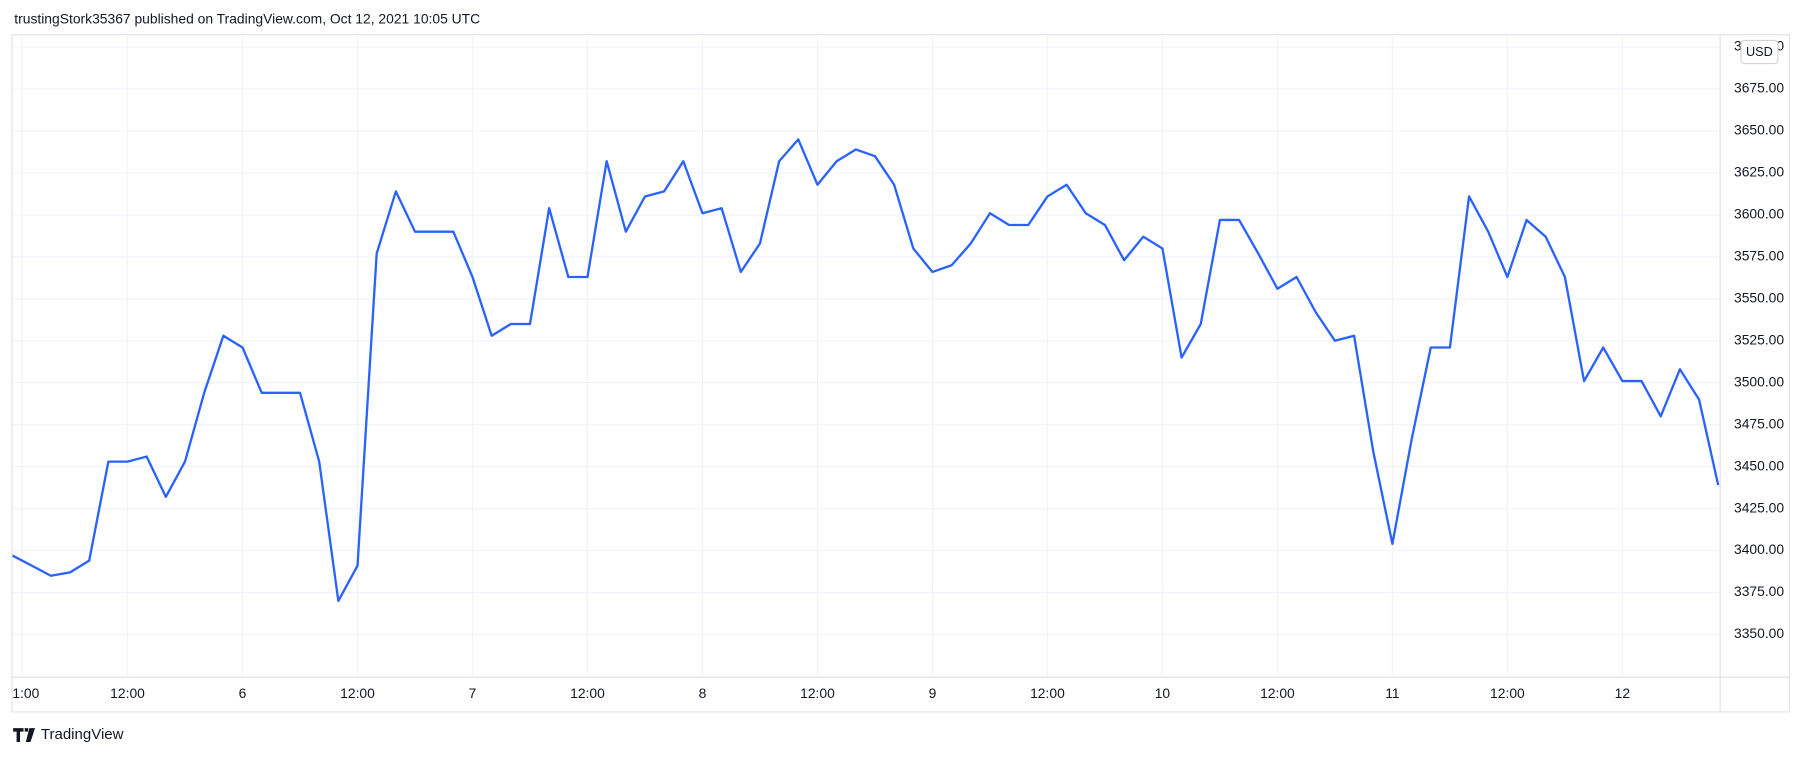  I want to click on x-tick-label: 9, so click(933, 693).